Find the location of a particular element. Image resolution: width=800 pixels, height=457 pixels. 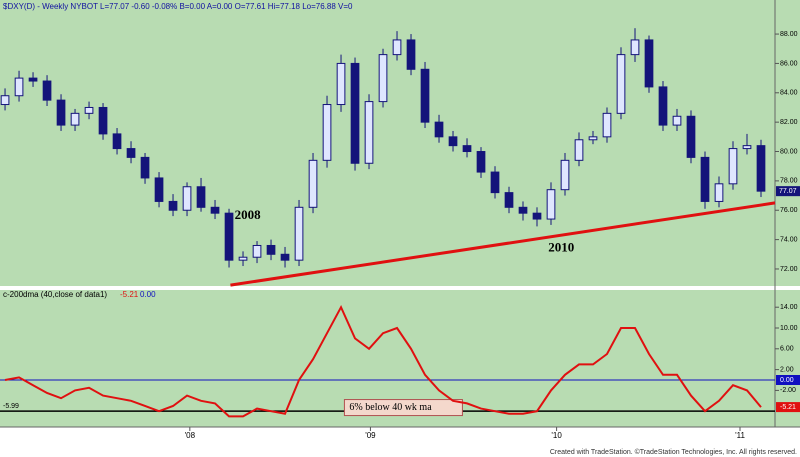

y-tick-label: 6.00 is located at coordinates (787, 349).